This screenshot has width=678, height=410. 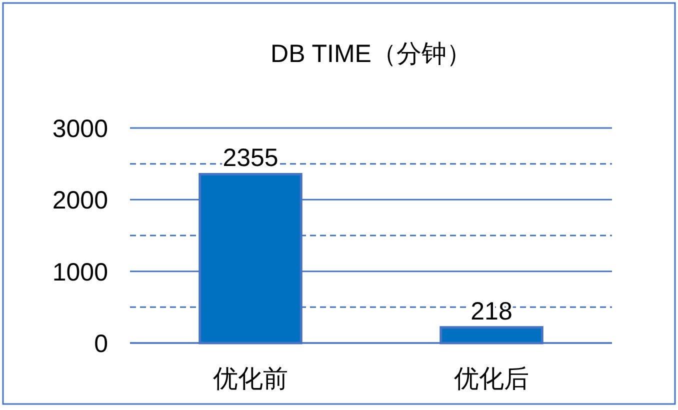 I want to click on x-tick-label: 优化前, so click(x=250, y=379).